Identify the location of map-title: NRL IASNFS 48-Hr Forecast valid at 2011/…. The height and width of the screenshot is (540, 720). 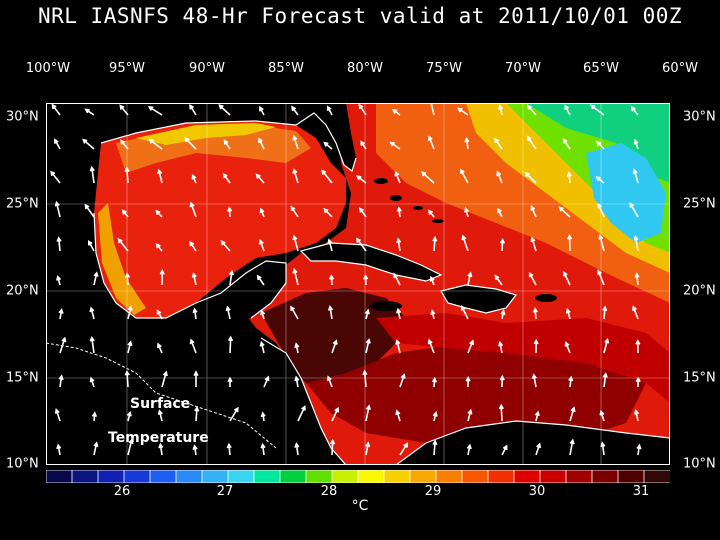
(359, 16).